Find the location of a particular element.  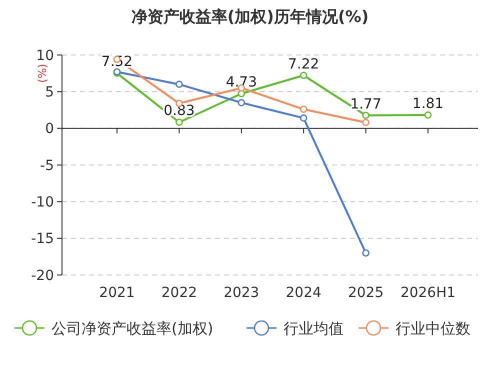

x-tick-label: 2021 is located at coordinates (117, 293).